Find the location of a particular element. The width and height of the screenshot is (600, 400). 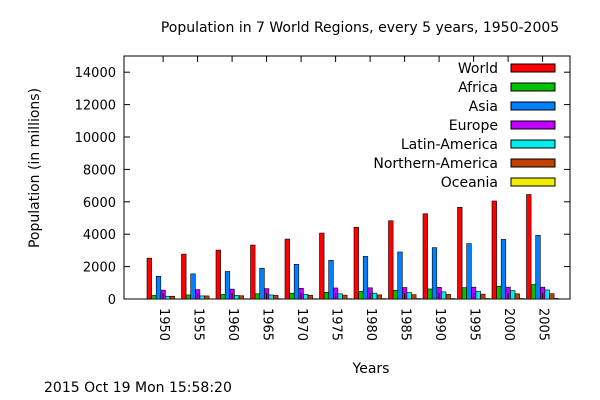

bar-asia-1955 is located at coordinates (193, 286).